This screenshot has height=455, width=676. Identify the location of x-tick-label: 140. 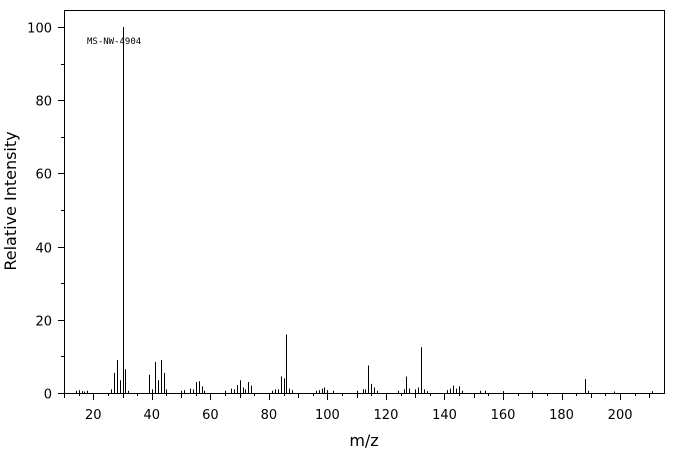
(444, 415).